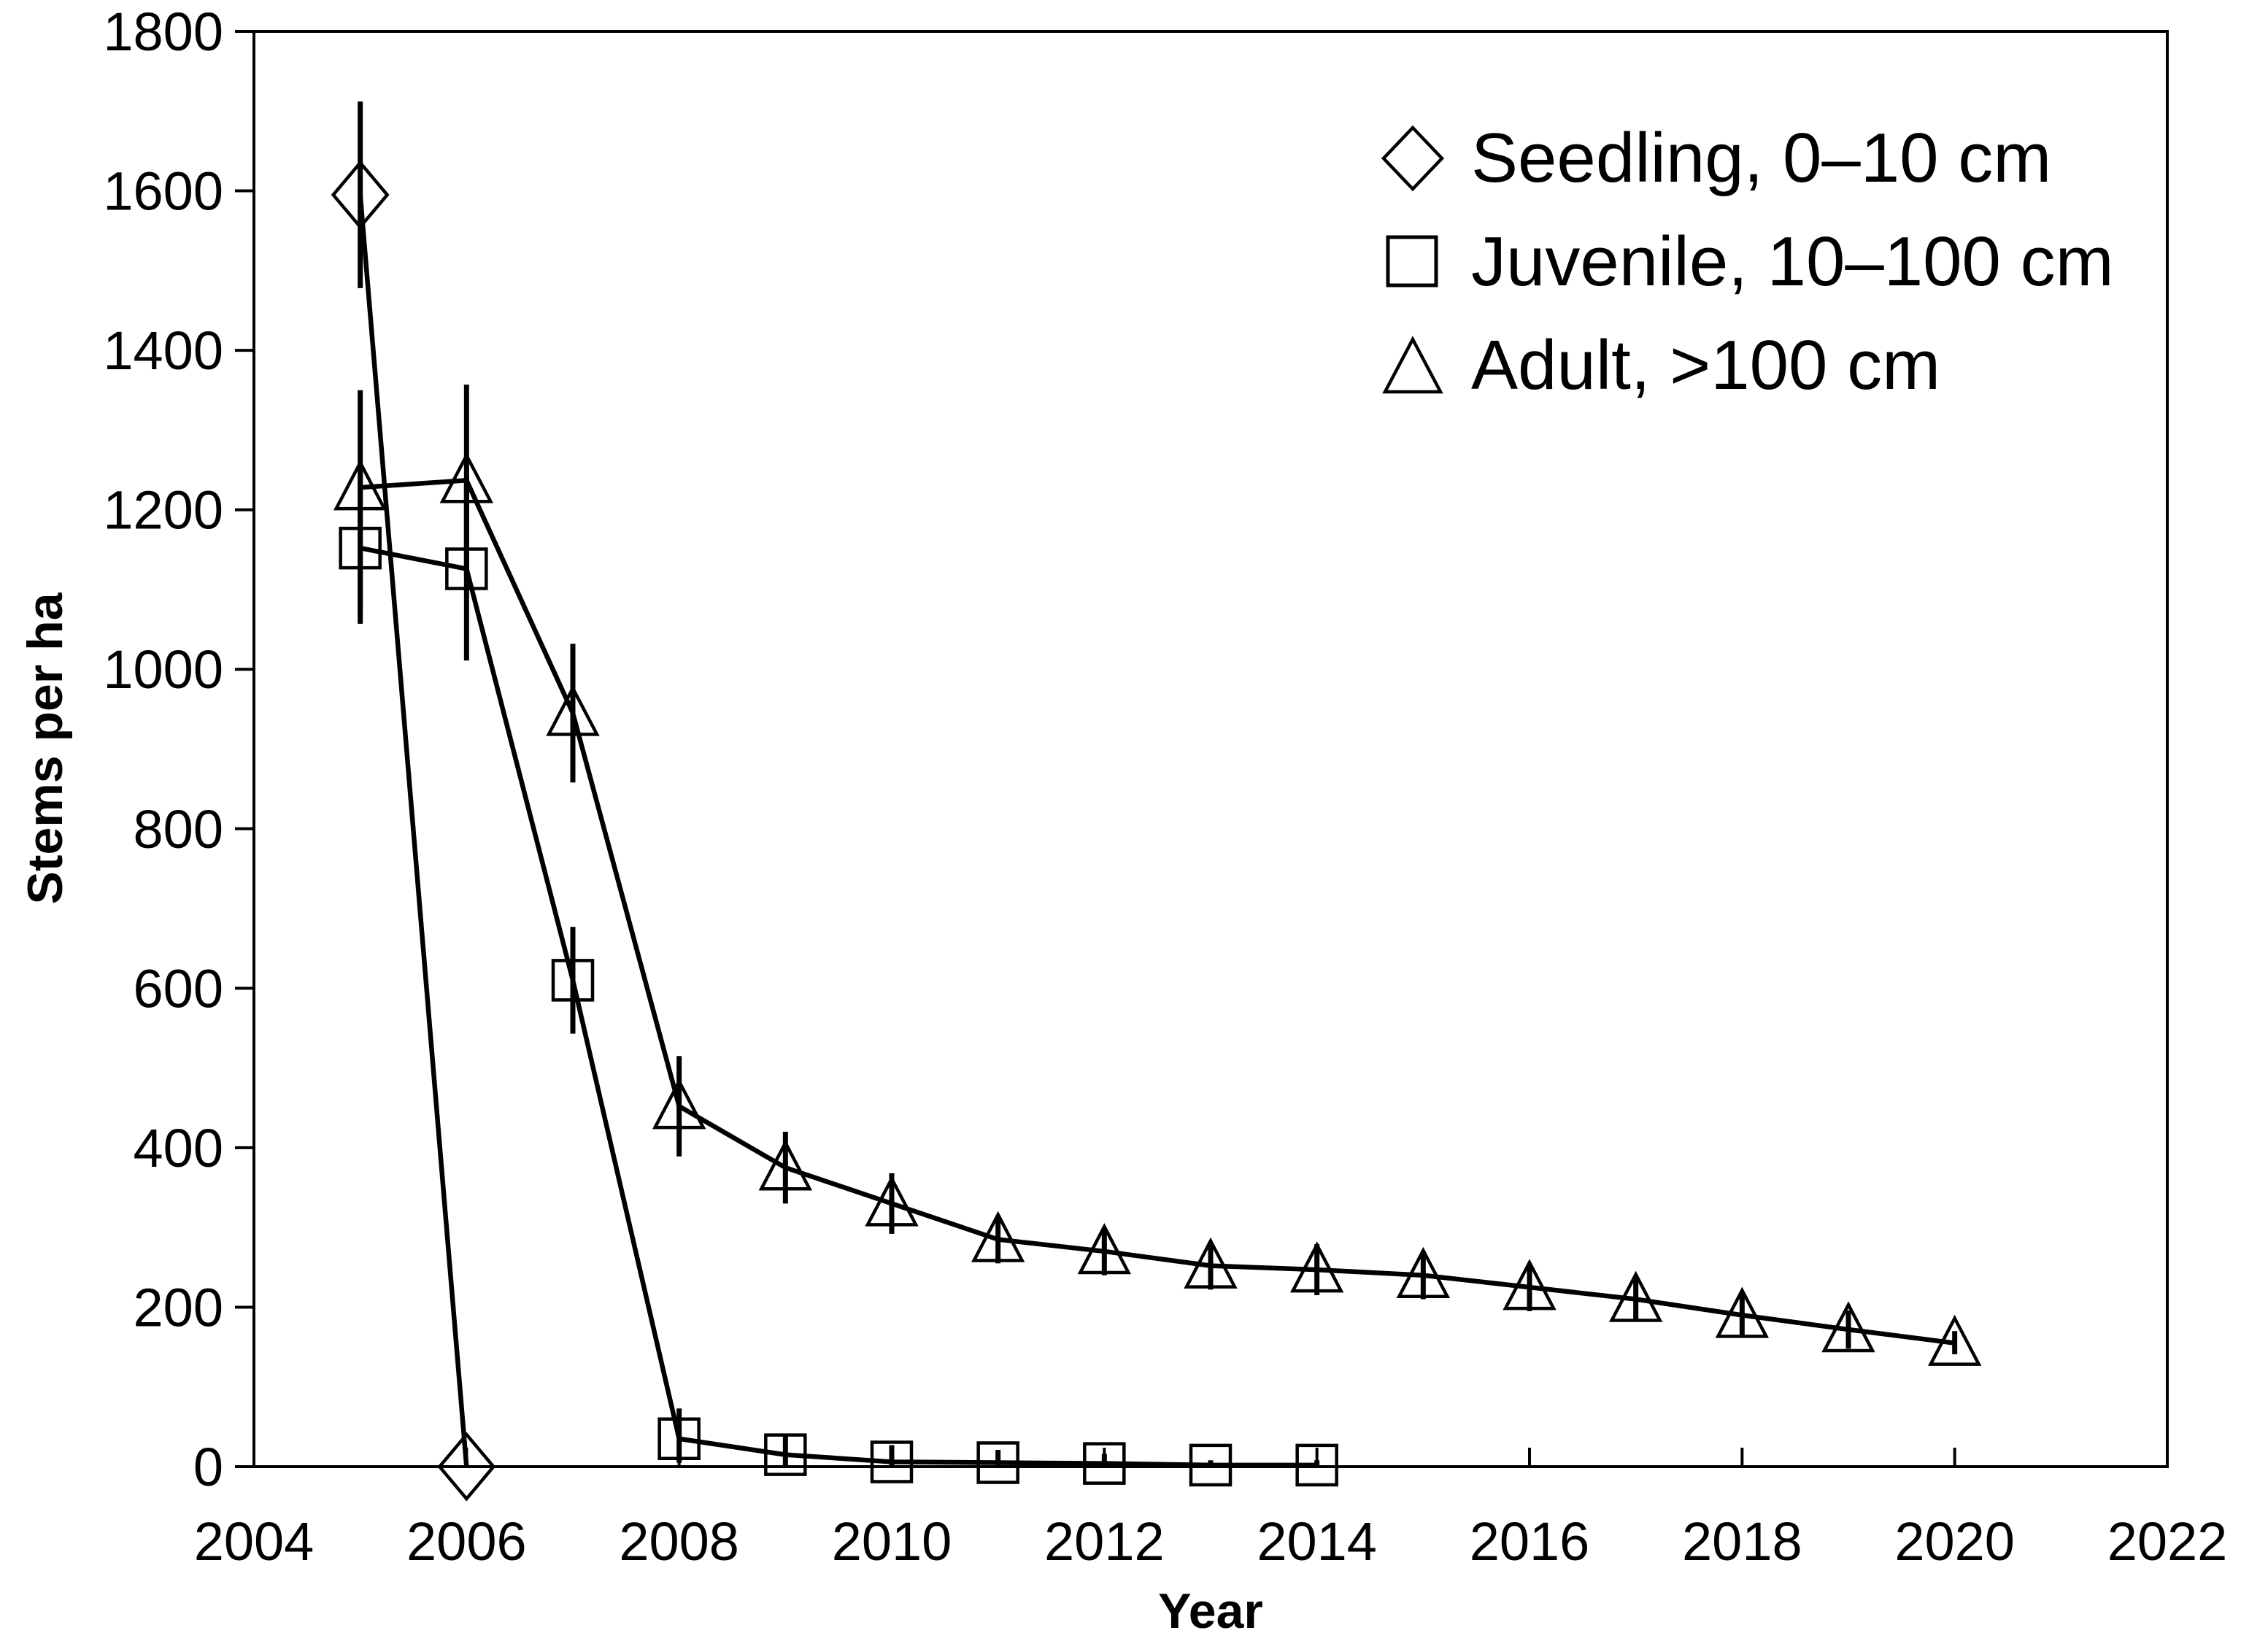  I want to click on legend-item-juvenile: Juvenile, 10–100 cm, so click(1745, 262).